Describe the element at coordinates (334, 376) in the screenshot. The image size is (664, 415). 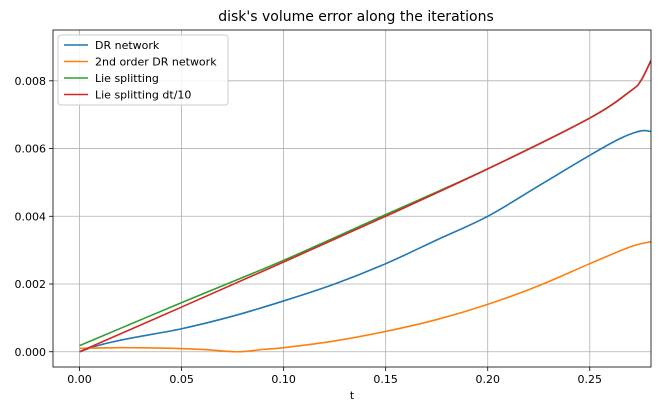
I see `x-axis-ticks: 0.00 0.05 0.10 0.15 0.20 0.25` at that location.